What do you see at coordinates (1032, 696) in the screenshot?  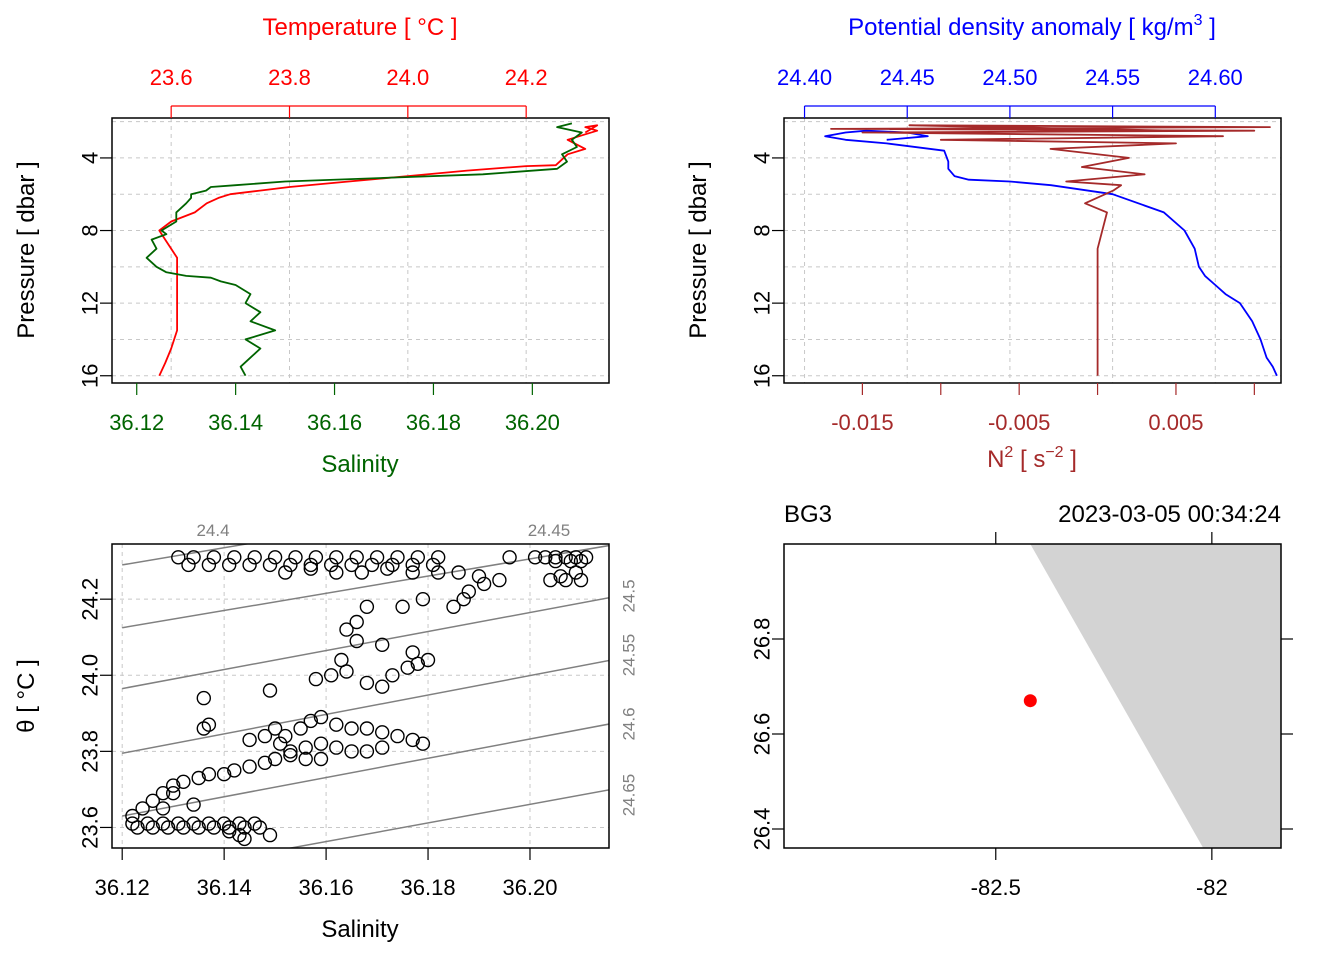 I see `br-frame` at bounding box center [1032, 696].